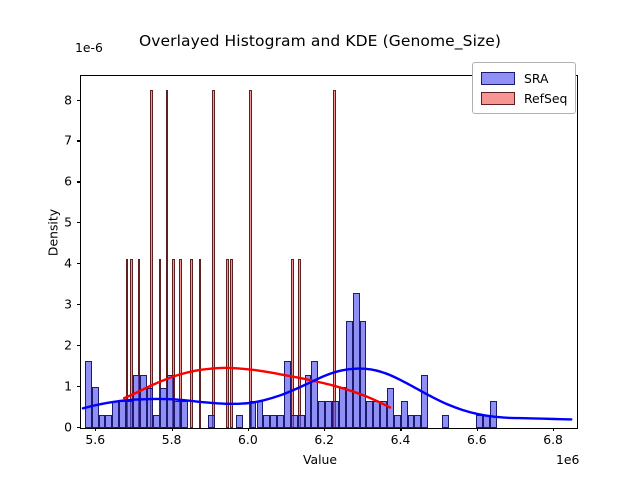 This screenshot has width=640, height=480. I want to click on x-tick-label: 6.6, so click(476, 439).